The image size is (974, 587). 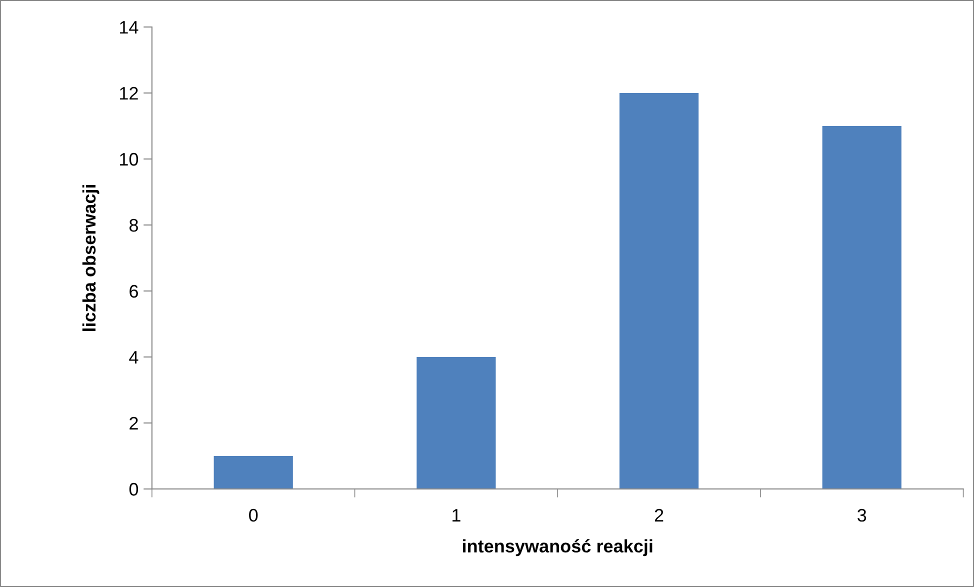 What do you see at coordinates (557, 547) in the screenshot?
I see `x-axis-title: intensywaność reakcji` at bounding box center [557, 547].